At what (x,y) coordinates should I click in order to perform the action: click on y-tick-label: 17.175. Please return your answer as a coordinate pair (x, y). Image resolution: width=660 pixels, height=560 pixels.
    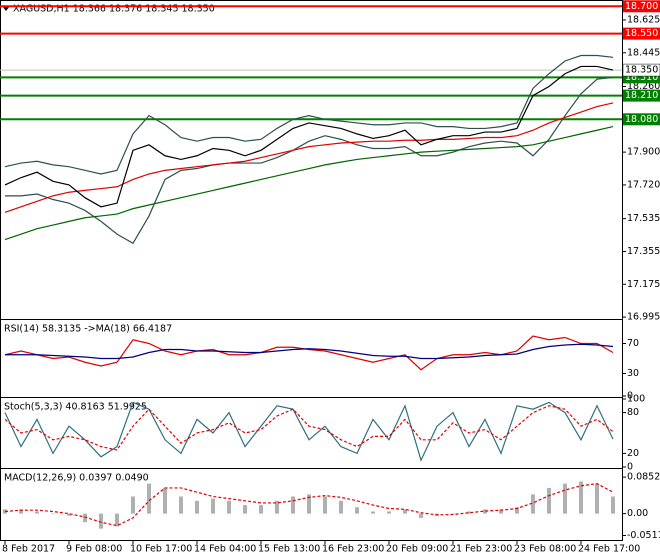
    Looking at the image, I should click on (643, 284).